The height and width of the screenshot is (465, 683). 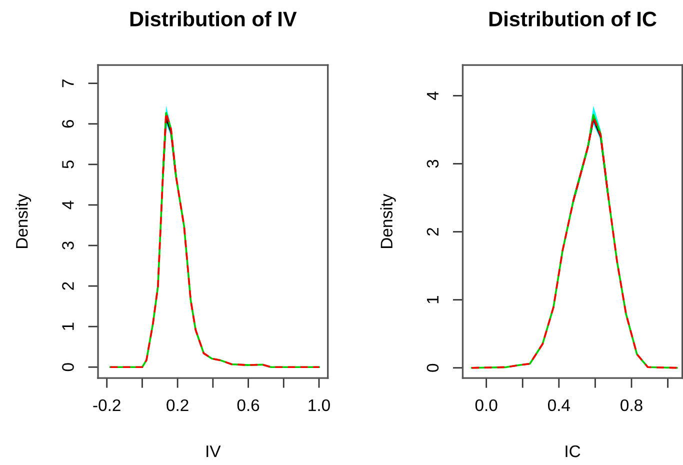 What do you see at coordinates (559, 405) in the screenshot?
I see `x-tick-label: 0.4` at bounding box center [559, 405].